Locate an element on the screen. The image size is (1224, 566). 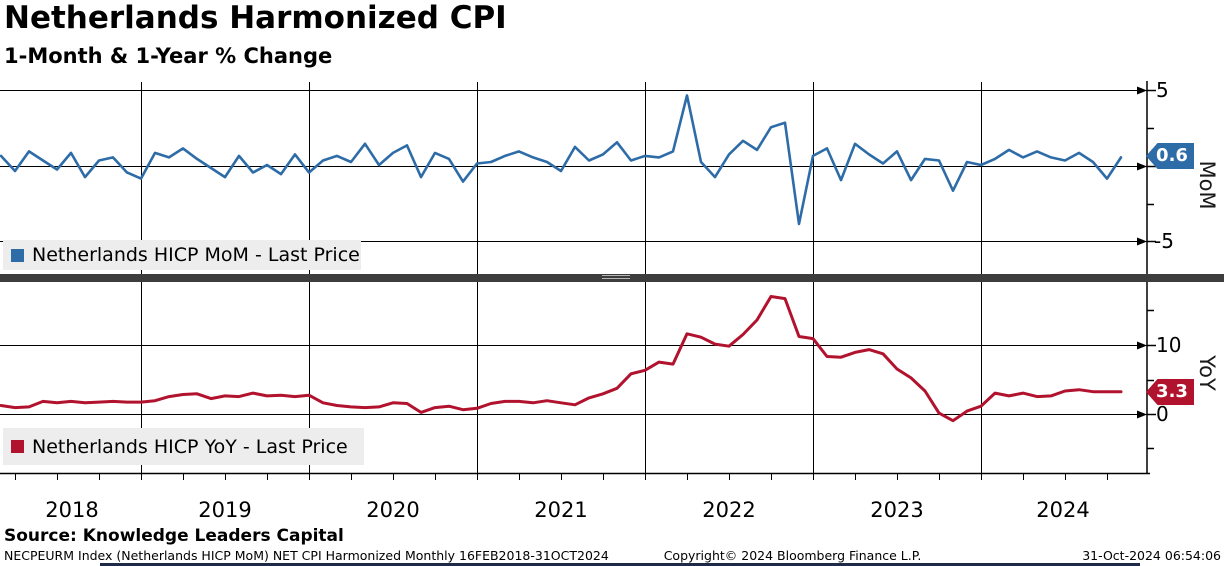
mom-legend-label: Netherlands HICP MoM - Last Price is located at coordinates (196, 255).